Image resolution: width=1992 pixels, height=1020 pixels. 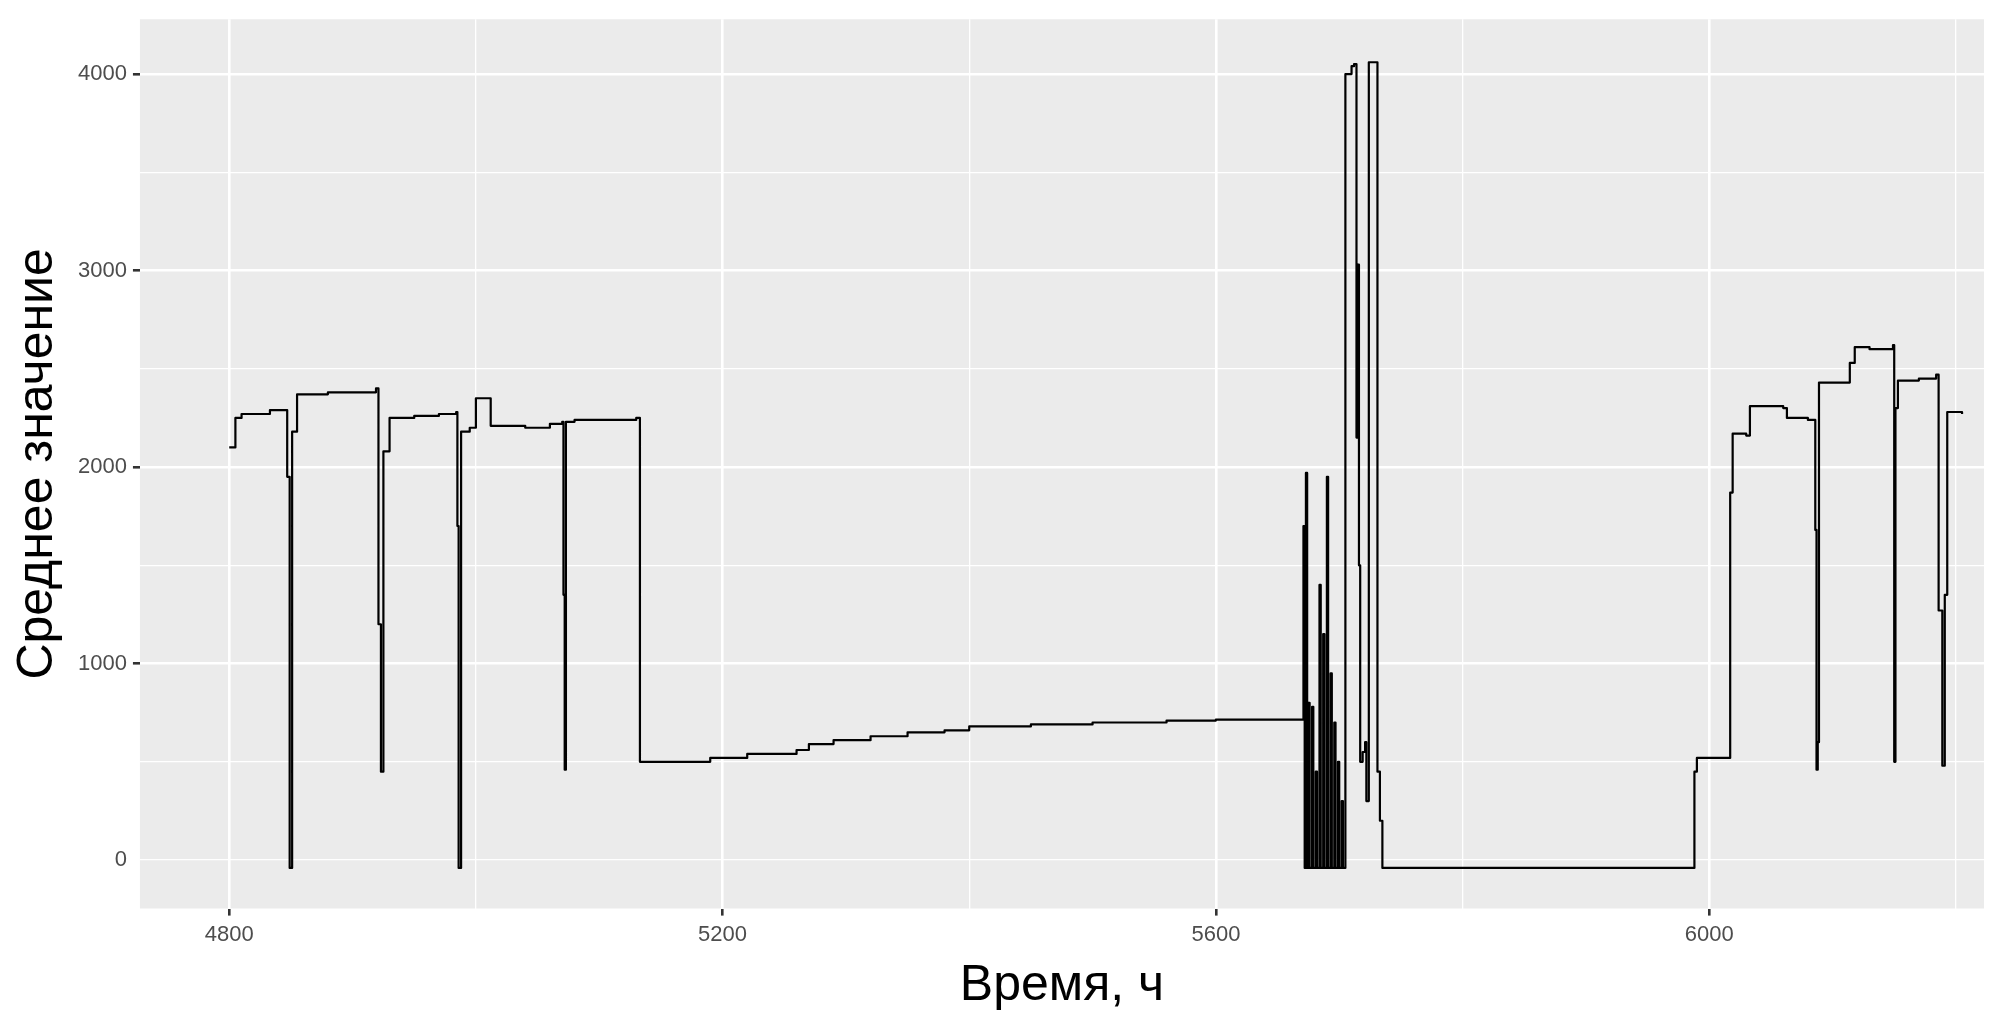 What do you see at coordinates (120, 859) in the screenshot?
I see `y-tick-label: 0` at bounding box center [120, 859].